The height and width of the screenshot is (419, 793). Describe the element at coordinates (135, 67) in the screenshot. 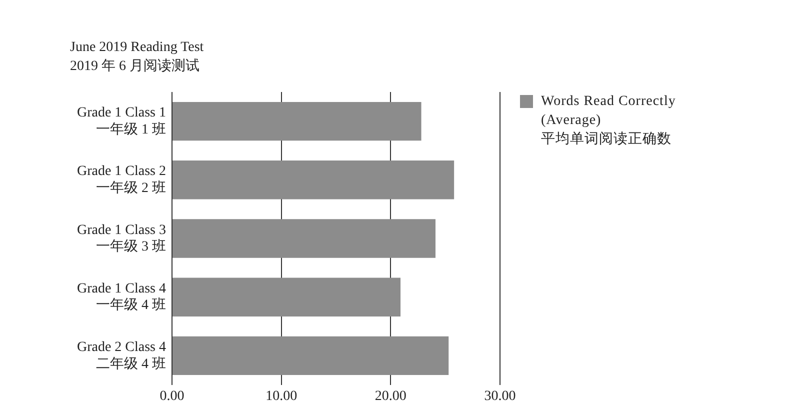

I see `chart-subtitle: 2019 年 6 月阅读测试` at that location.